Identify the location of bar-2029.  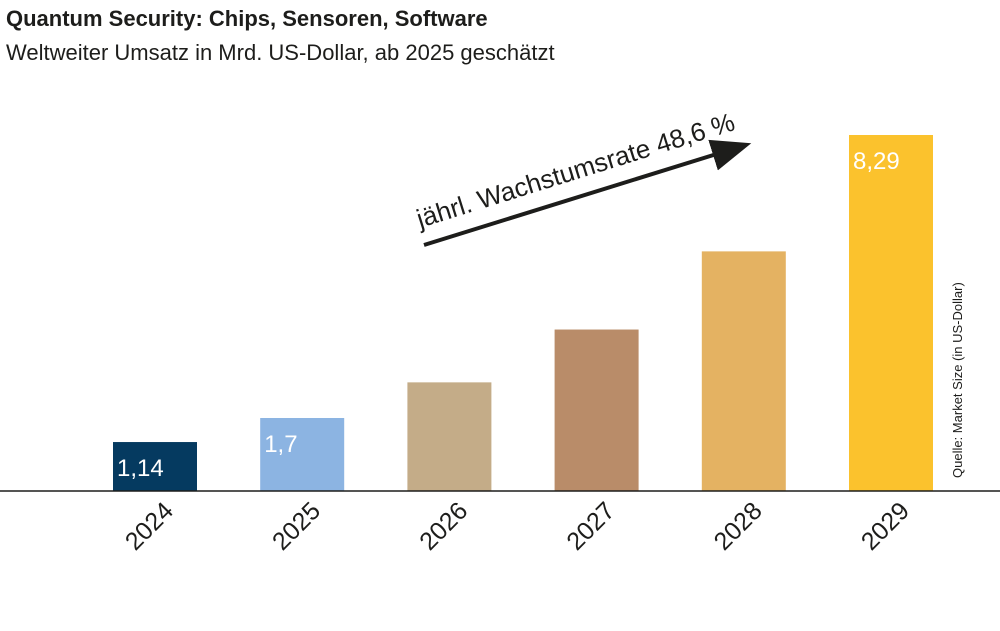
(891, 313).